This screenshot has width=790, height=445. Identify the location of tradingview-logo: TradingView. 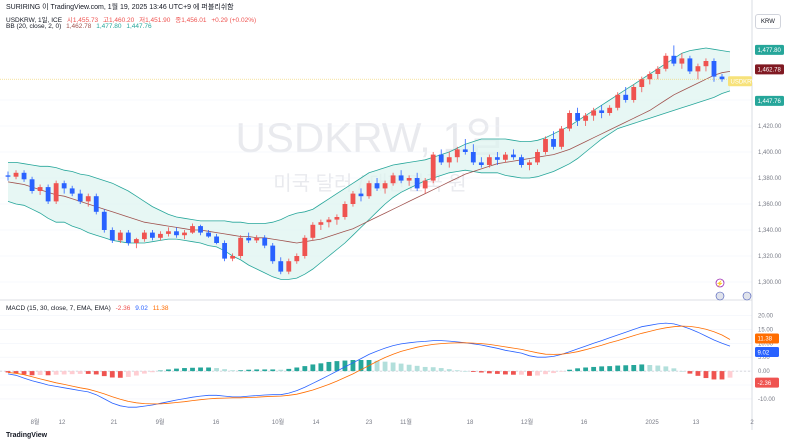
(27, 435).